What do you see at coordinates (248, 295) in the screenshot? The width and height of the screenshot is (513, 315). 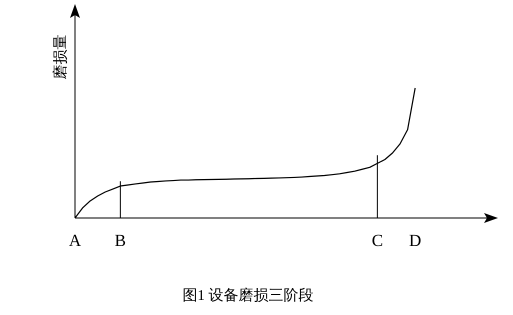 I see `caption: 图1 设备磨损三阶段` at bounding box center [248, 295].